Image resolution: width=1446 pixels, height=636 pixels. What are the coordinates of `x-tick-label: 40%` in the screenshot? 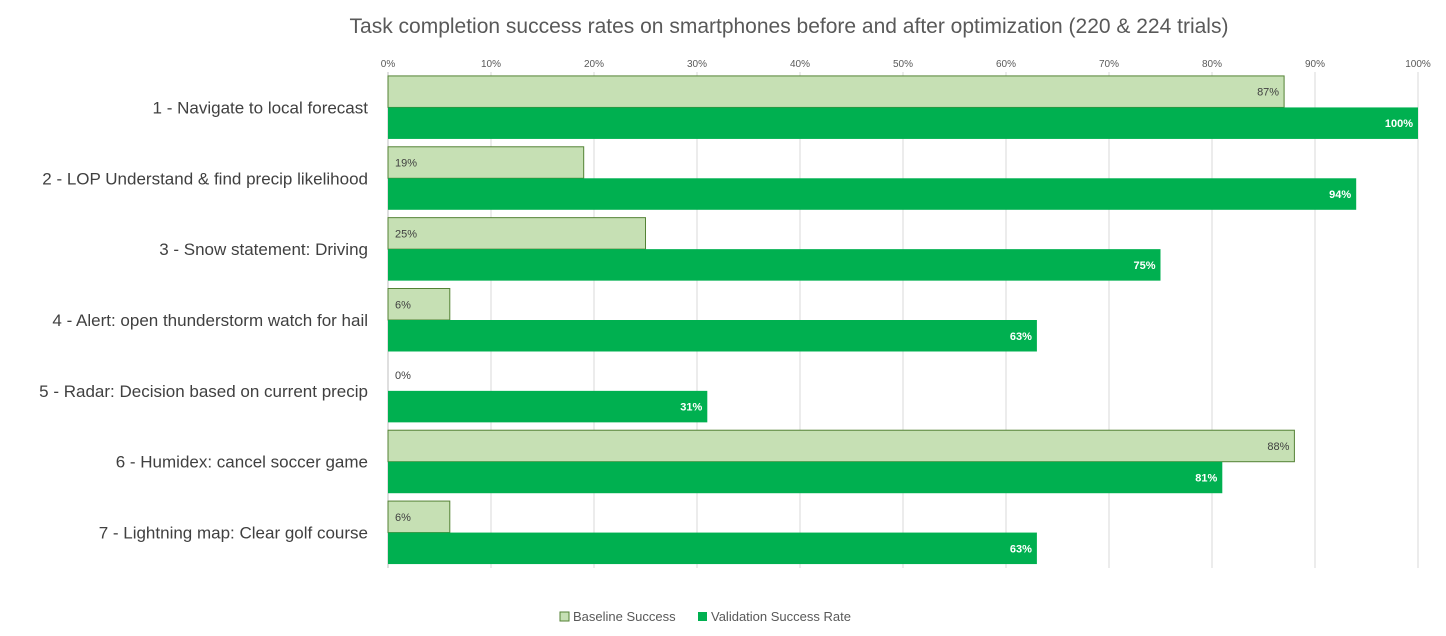 It's located at (800, 64).